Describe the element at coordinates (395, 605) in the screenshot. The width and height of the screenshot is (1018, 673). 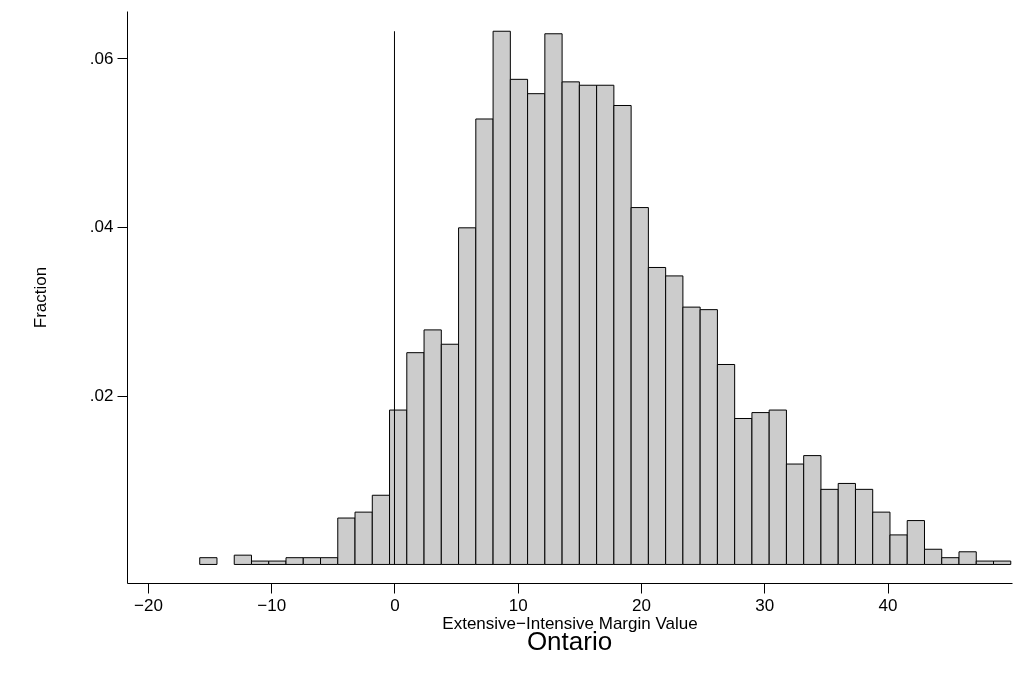
I see `x-tick-label: 0` at that location.